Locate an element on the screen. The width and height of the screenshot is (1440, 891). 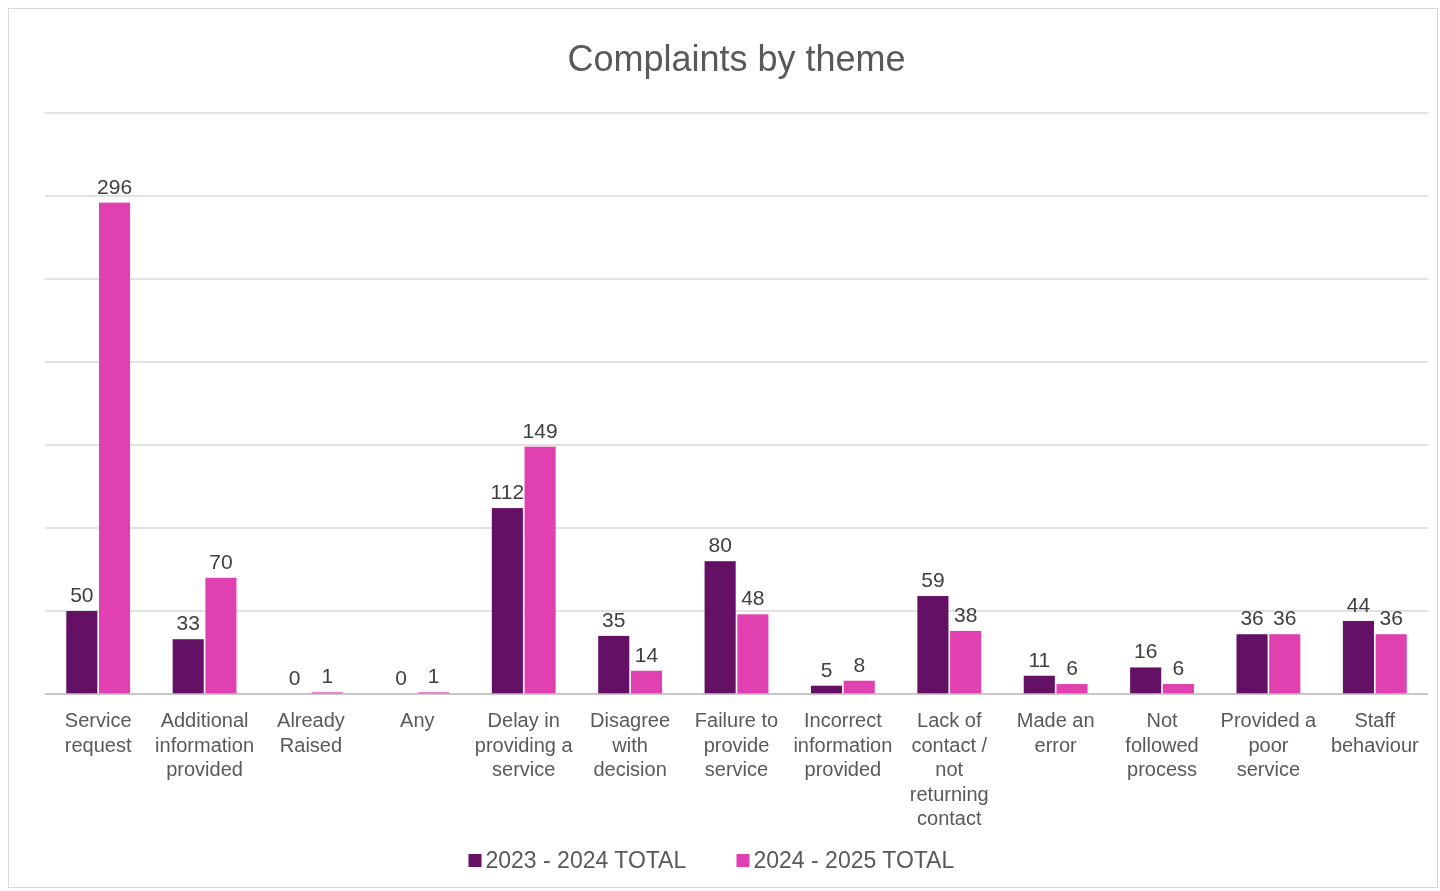
x-tick-label: Not followed process is located at coordinates (1162, 744).